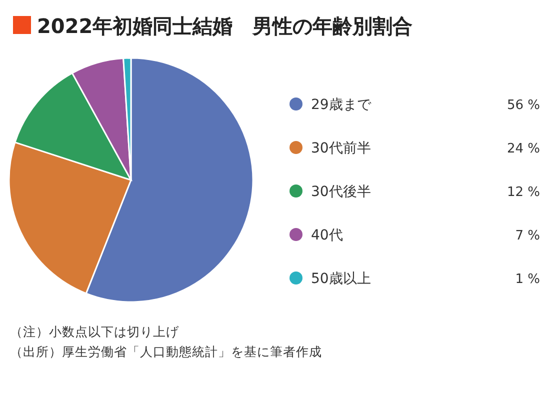  Describe the element at coordinates (225, 26) in the screenshot. I see `chart-title: 2022年初婚同士結婚 男性の年齢別割合` at that location.